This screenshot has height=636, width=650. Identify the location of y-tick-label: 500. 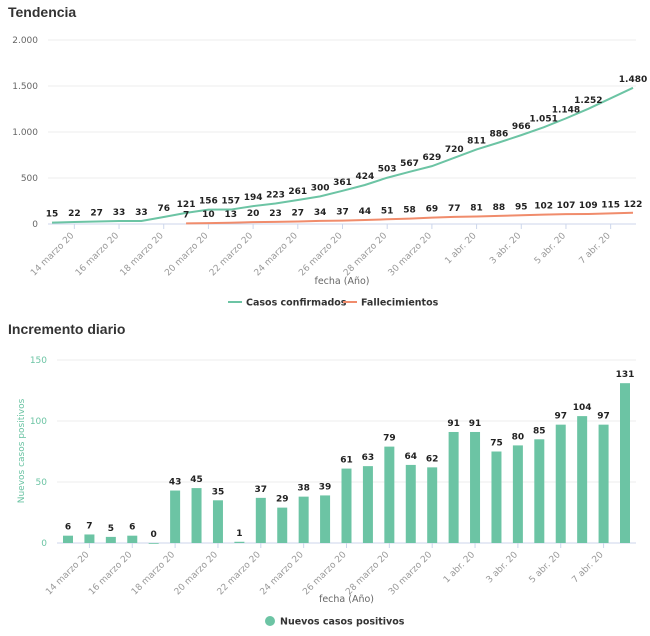
(29, 179).